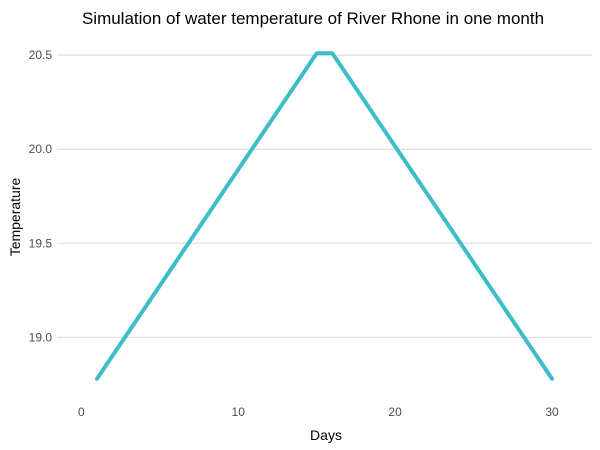 The width and height of the screenshot is (600, 450). Describe the element at coordinates (239, 412) in the screenshot. I see `x-tick-label: 10` at that location.